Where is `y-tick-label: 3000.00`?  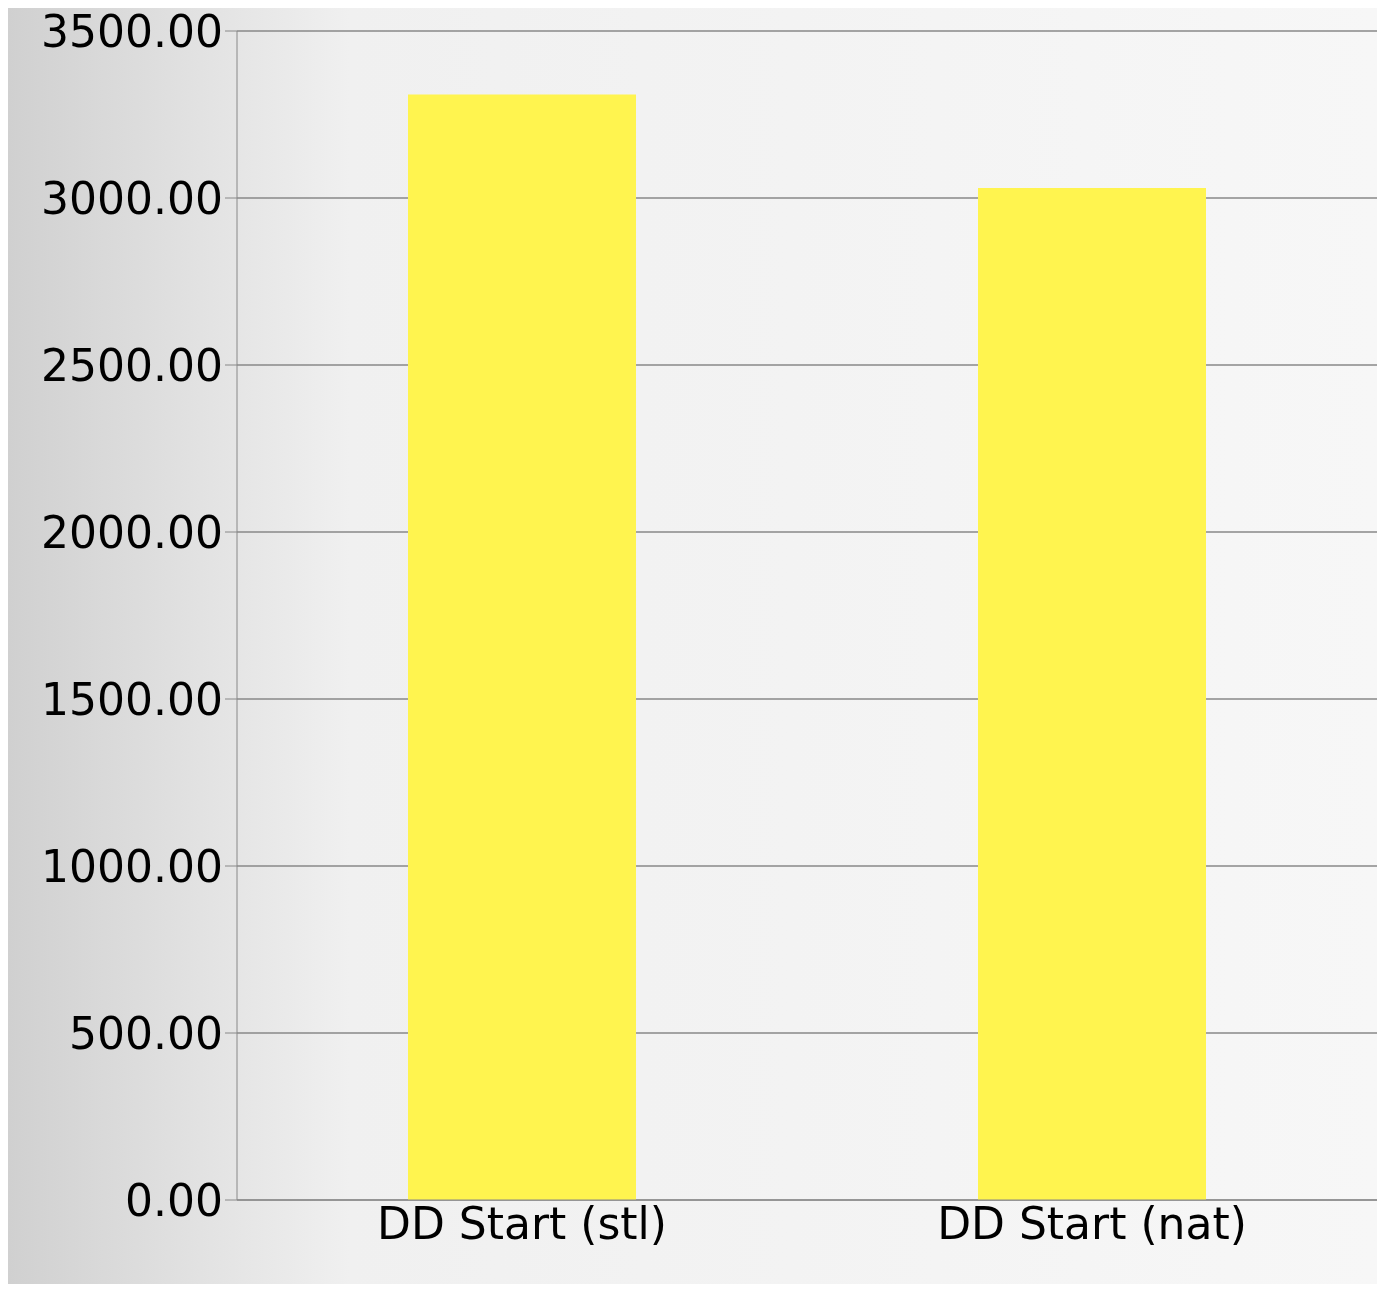
y-tick-label: 3000.00 is located at coordinates (132, 198).